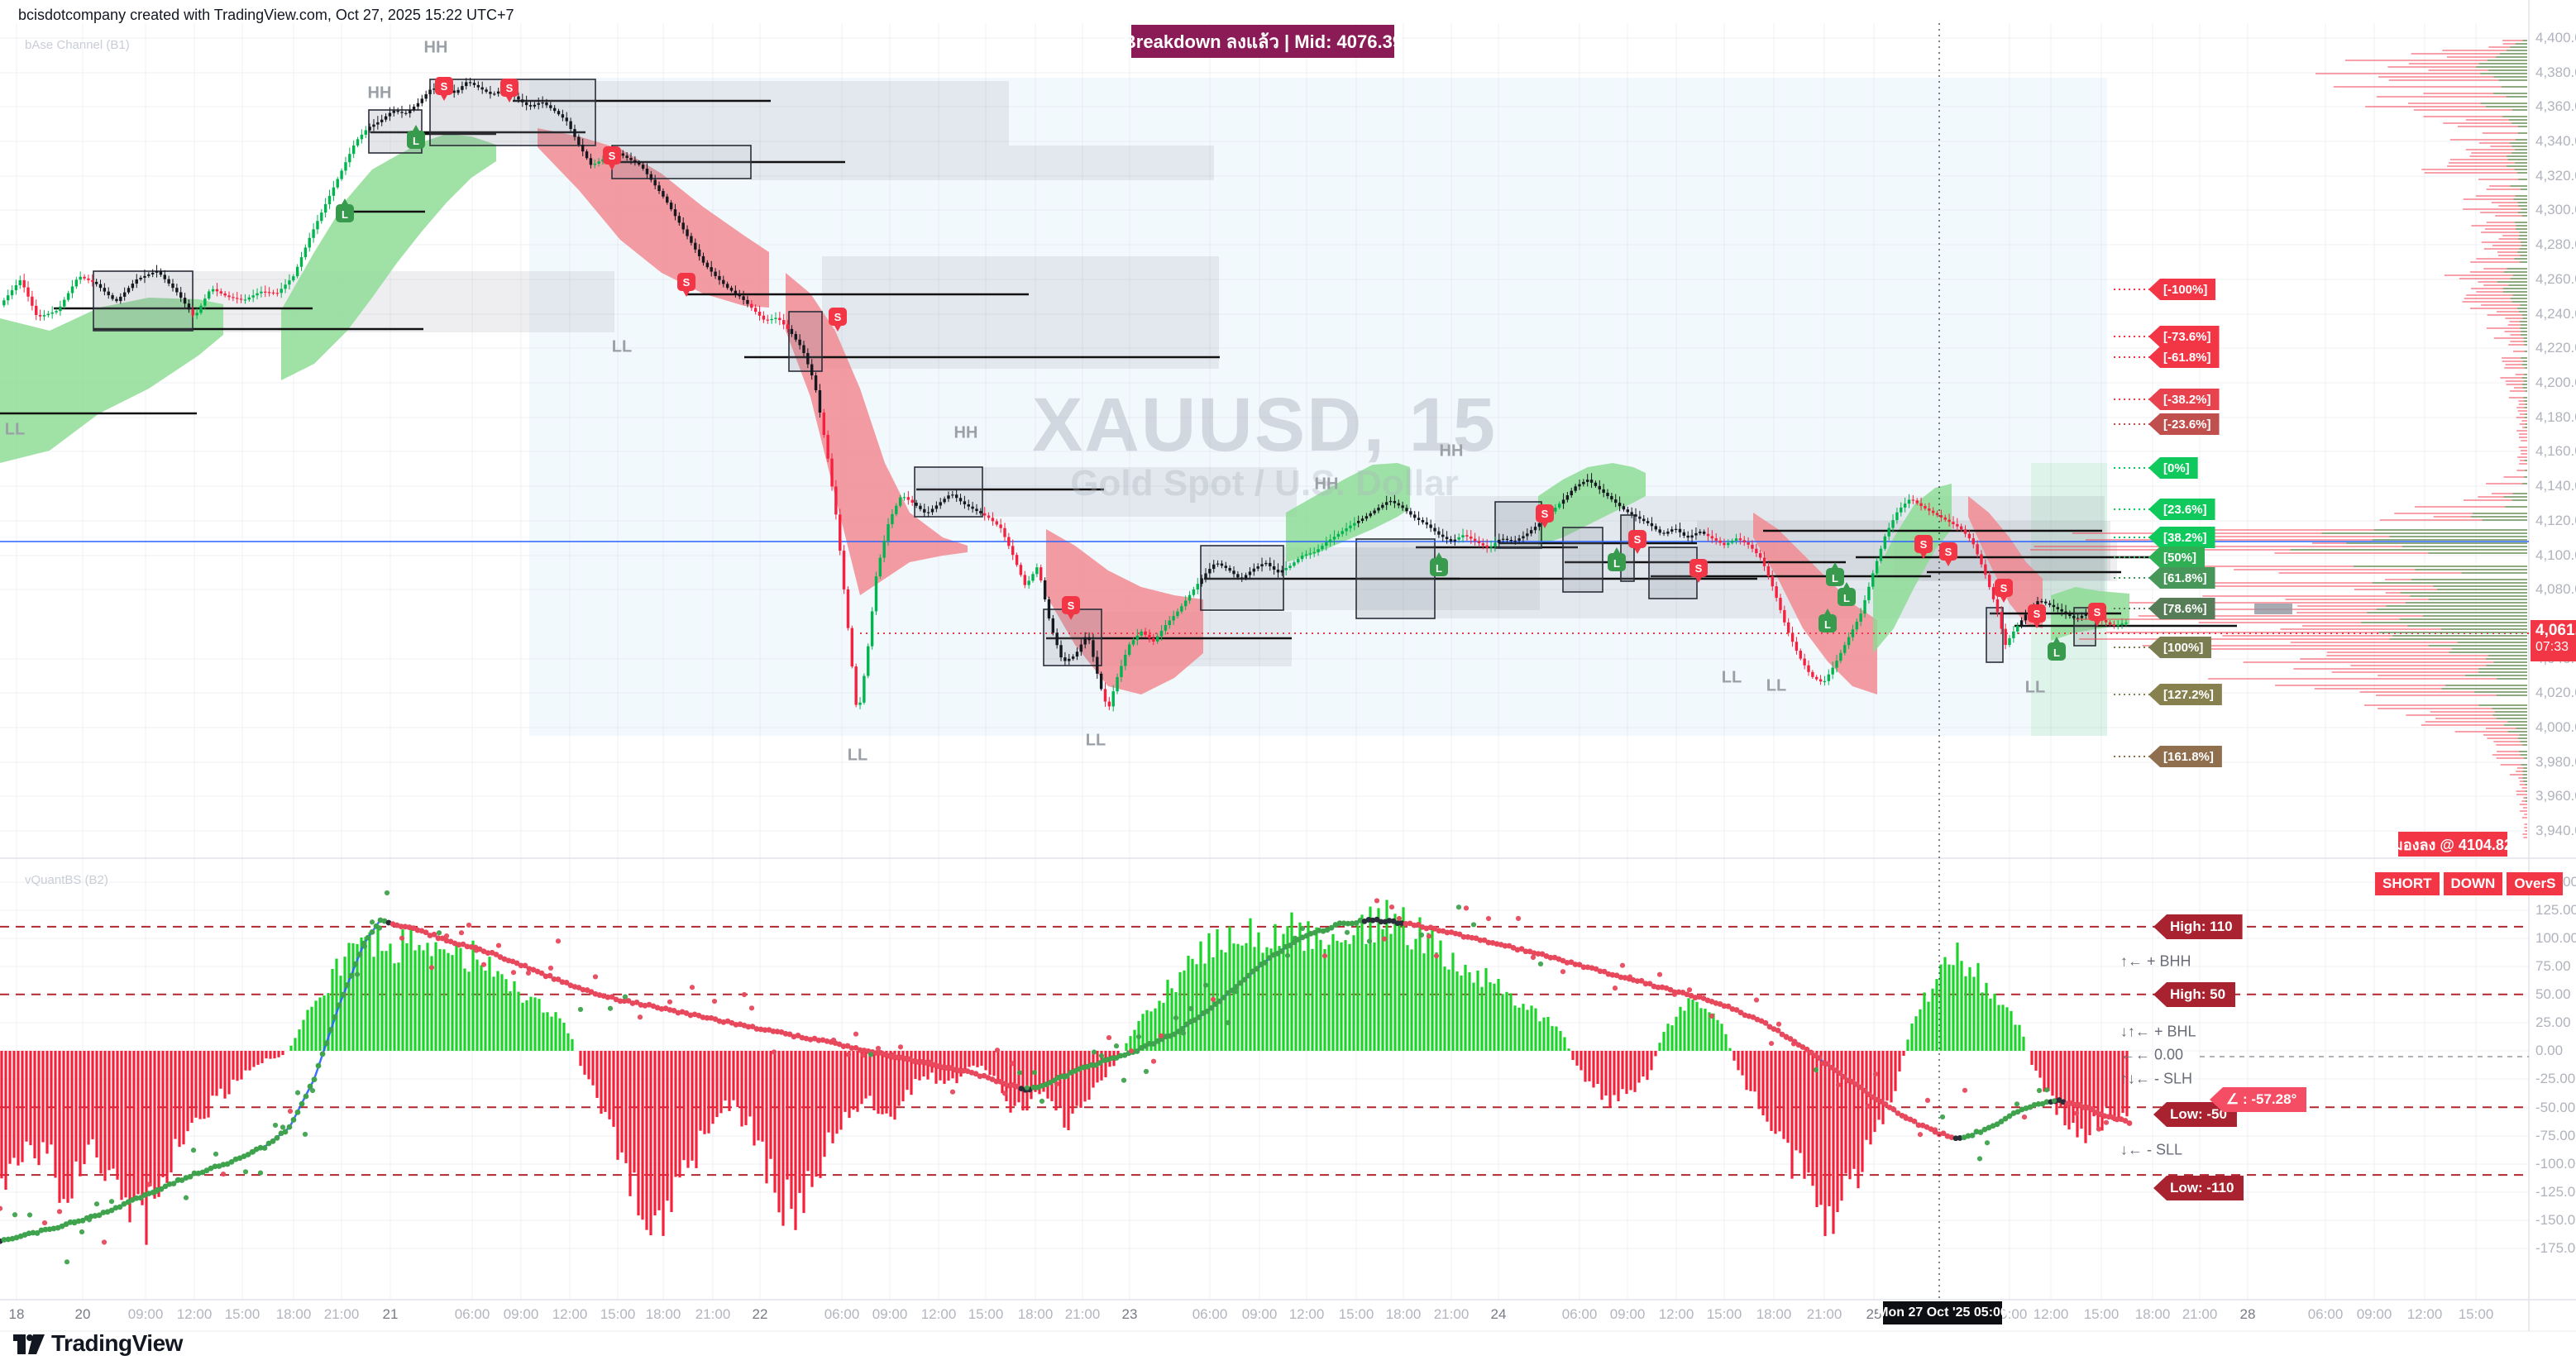  Describe the element at coordinates (2555, 1078) in the screenshot. I see `oscillator-axis-label: -25.00` at that location.